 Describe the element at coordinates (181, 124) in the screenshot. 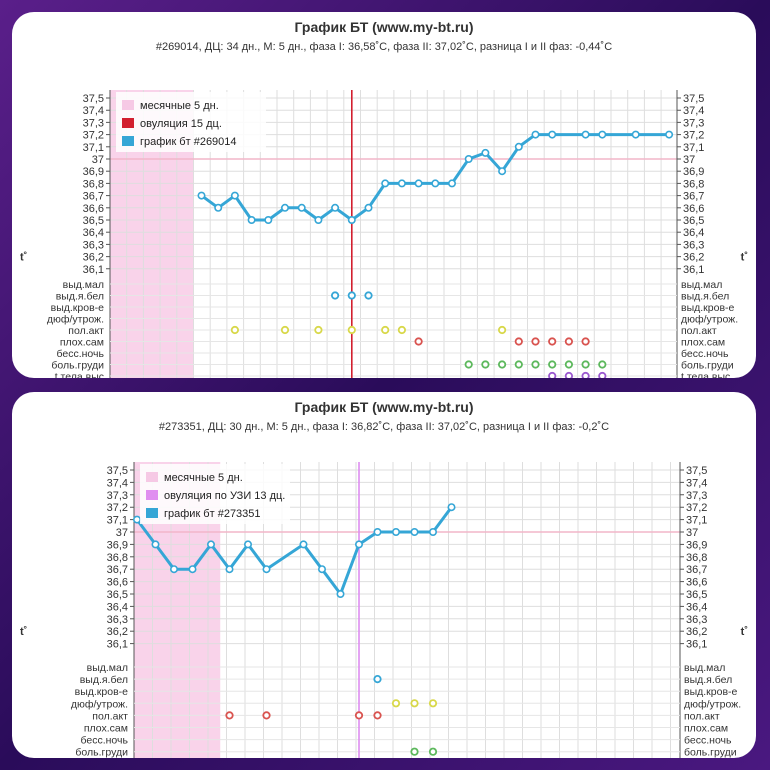

I see `legend-label: овуляция 15 дц.` at that location.